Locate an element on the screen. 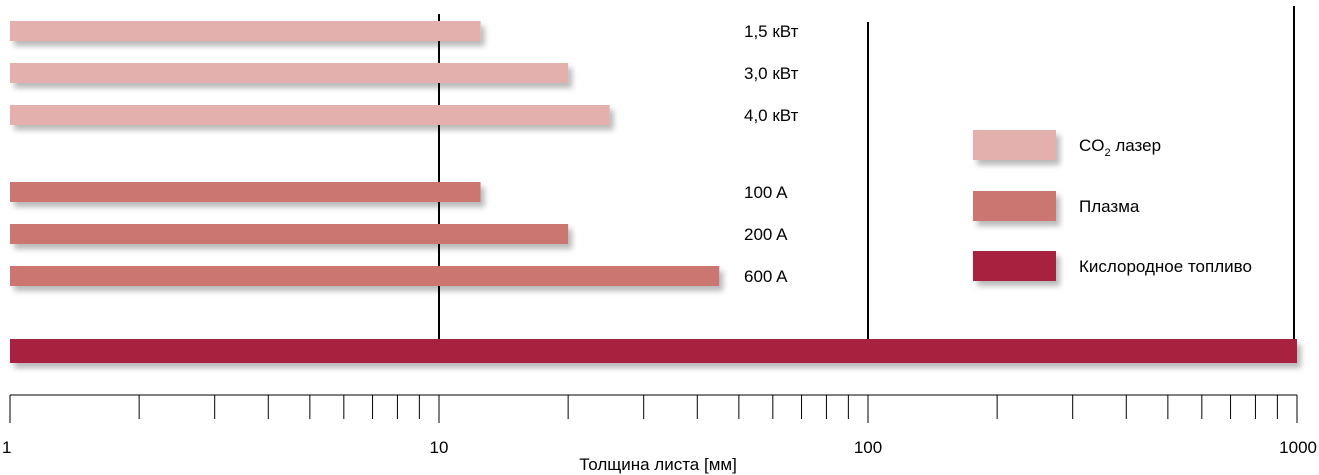 The image size is (1319, 475). x-tick-label: 1 is located at coordinates (6, 447).